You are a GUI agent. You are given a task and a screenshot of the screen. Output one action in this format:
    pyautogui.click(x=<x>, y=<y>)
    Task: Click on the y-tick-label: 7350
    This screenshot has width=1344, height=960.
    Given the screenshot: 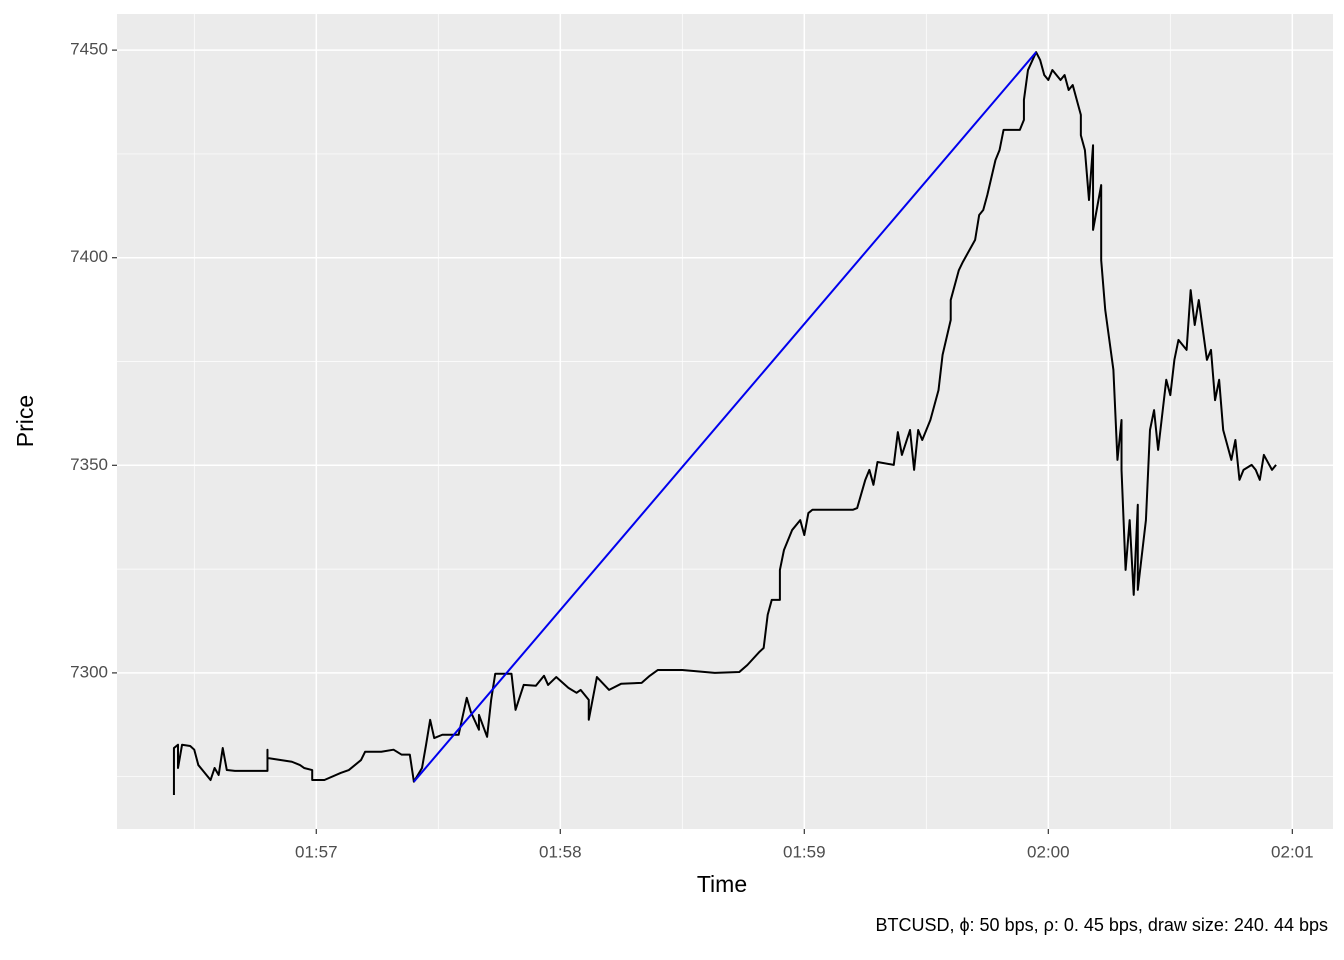 What is the action you would take?
    pyautogui.click(x=89, y=464)
    